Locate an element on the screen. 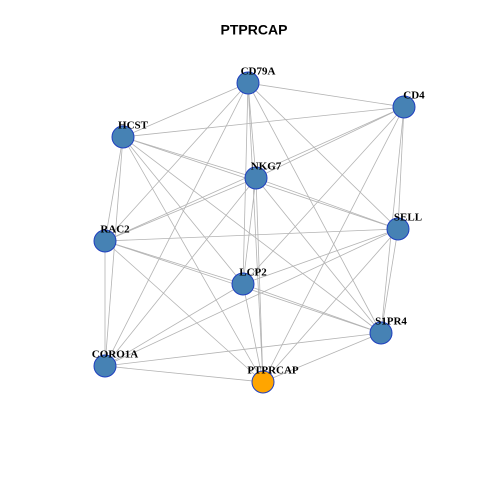 The height and width of the screenshot is (480, 480). node-label: S1PR4 is located at coordinates (391, 322).